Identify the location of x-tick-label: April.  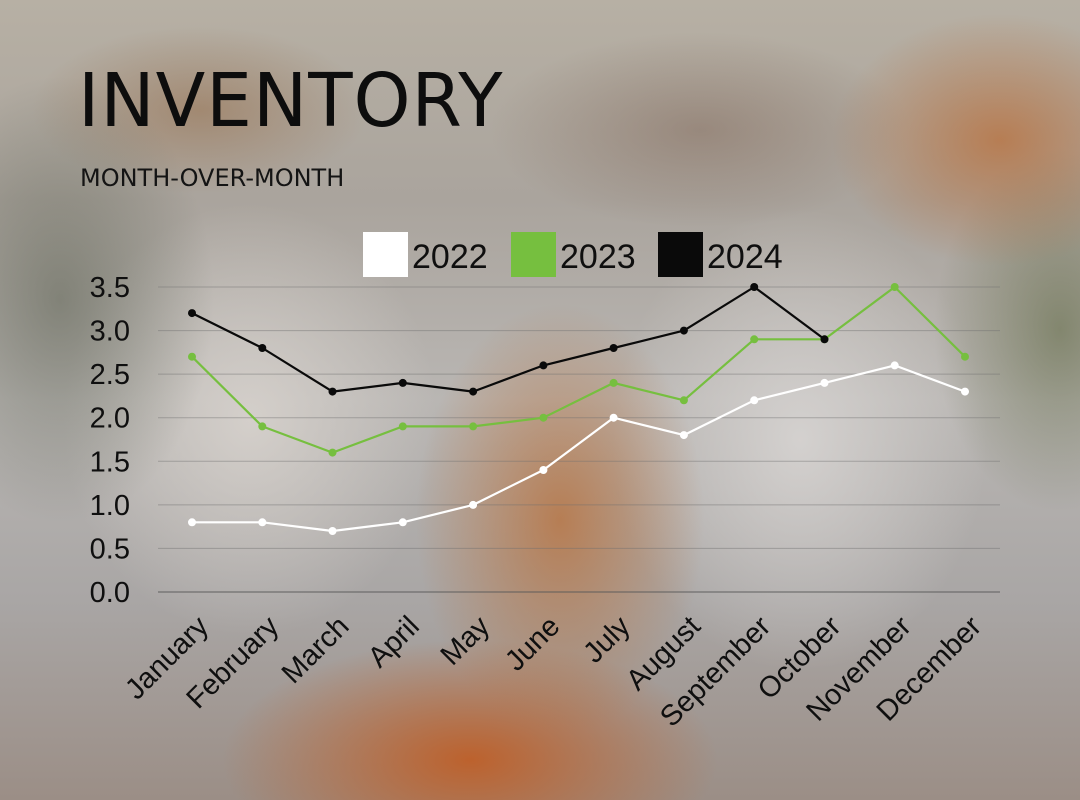
(394, 642).